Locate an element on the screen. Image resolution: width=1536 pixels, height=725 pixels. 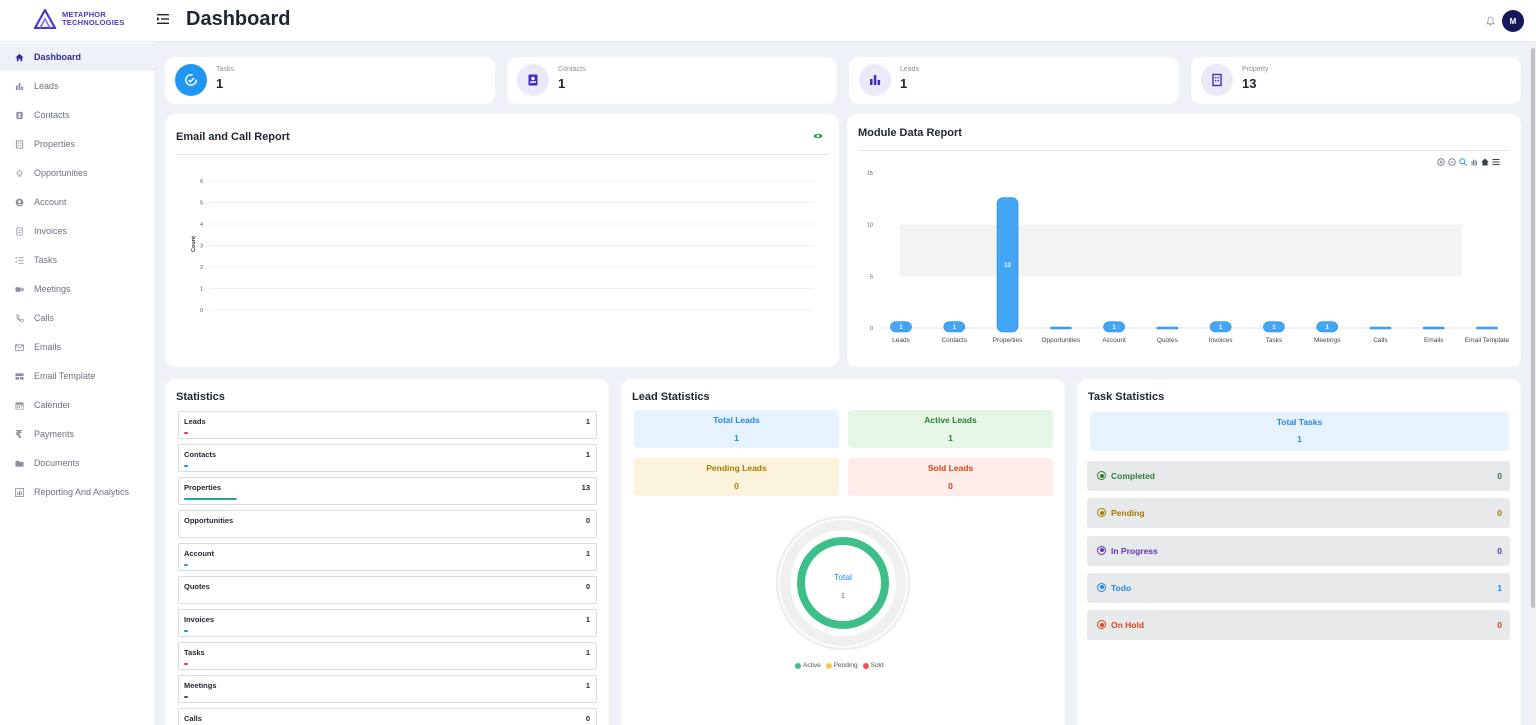
bar-tasks is located at coordinates (1274, 327).